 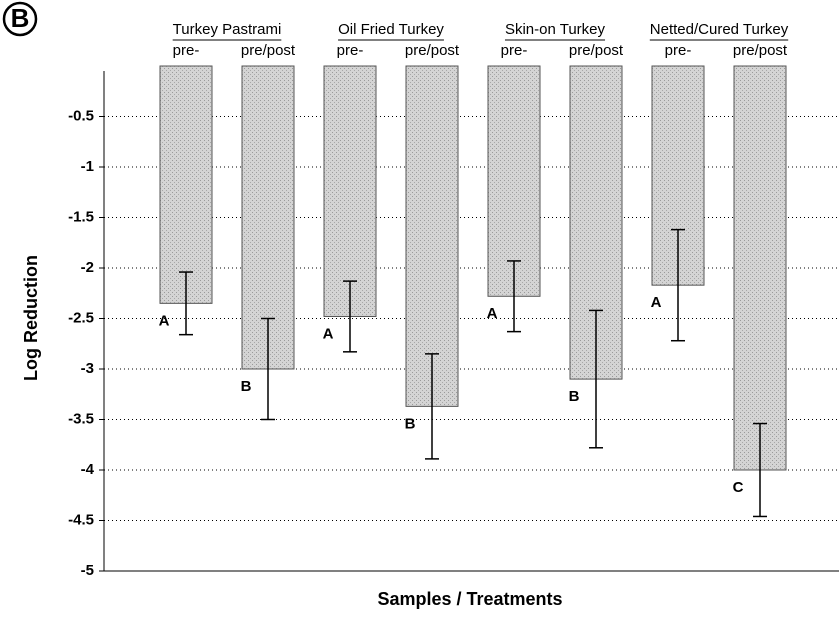 I want to click on y-tick-label: -1, so click(x=87, y=166).